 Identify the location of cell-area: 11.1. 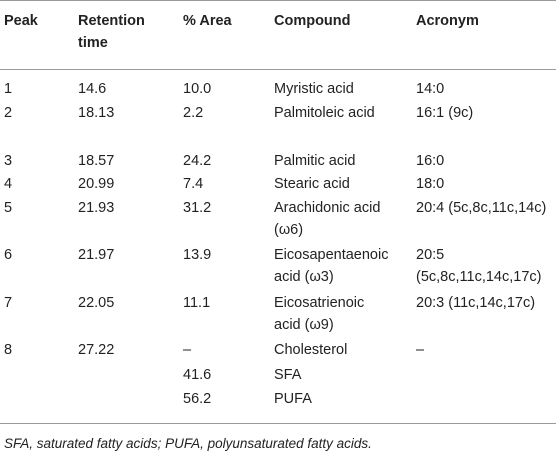
(197, 303).